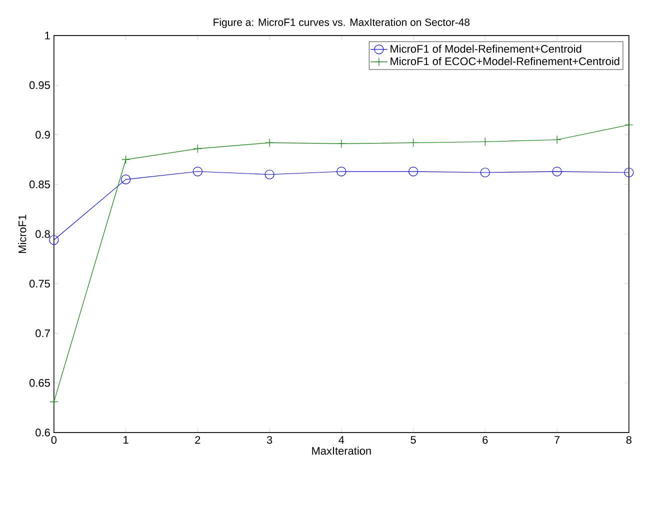 This screenshot has height=506, width=648. What do you see at coordinates (341, 450) in the screenshot?
I see `x-axis-title: MaxIteration` at bounding box center [341, 450].